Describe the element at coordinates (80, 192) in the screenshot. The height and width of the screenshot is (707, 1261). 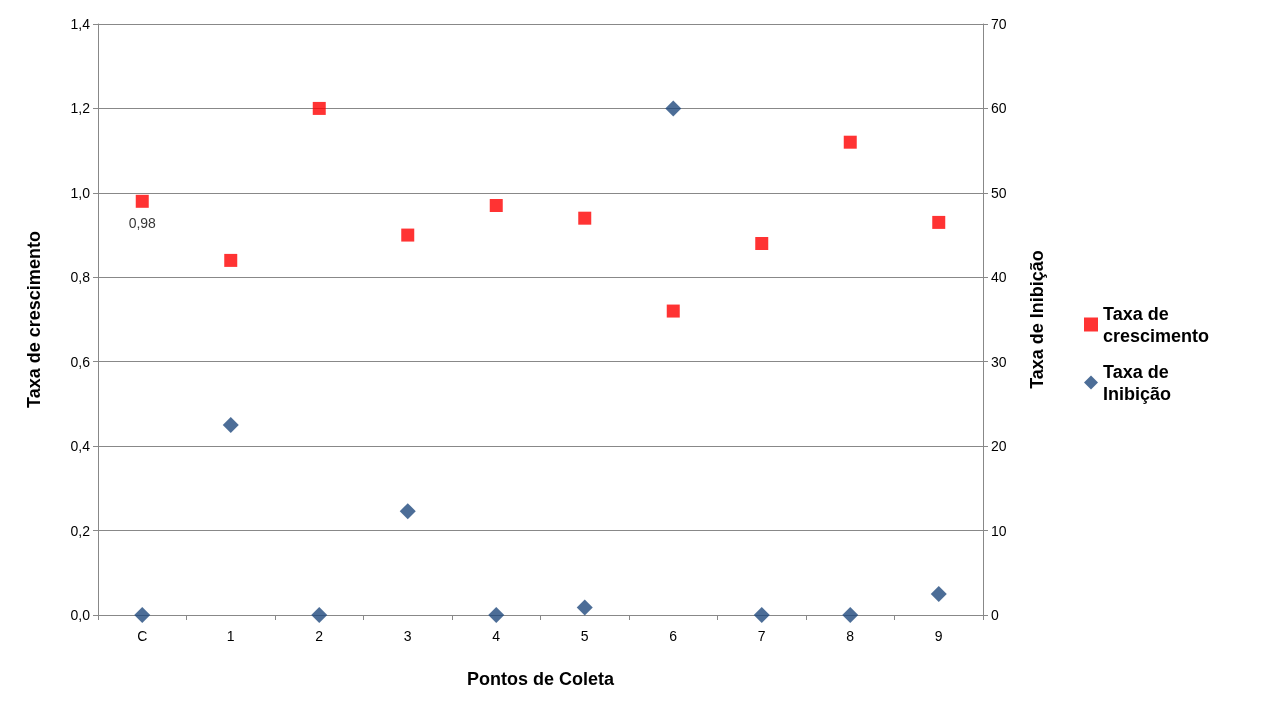
I see `y-tick-label: 1,0` at that location.